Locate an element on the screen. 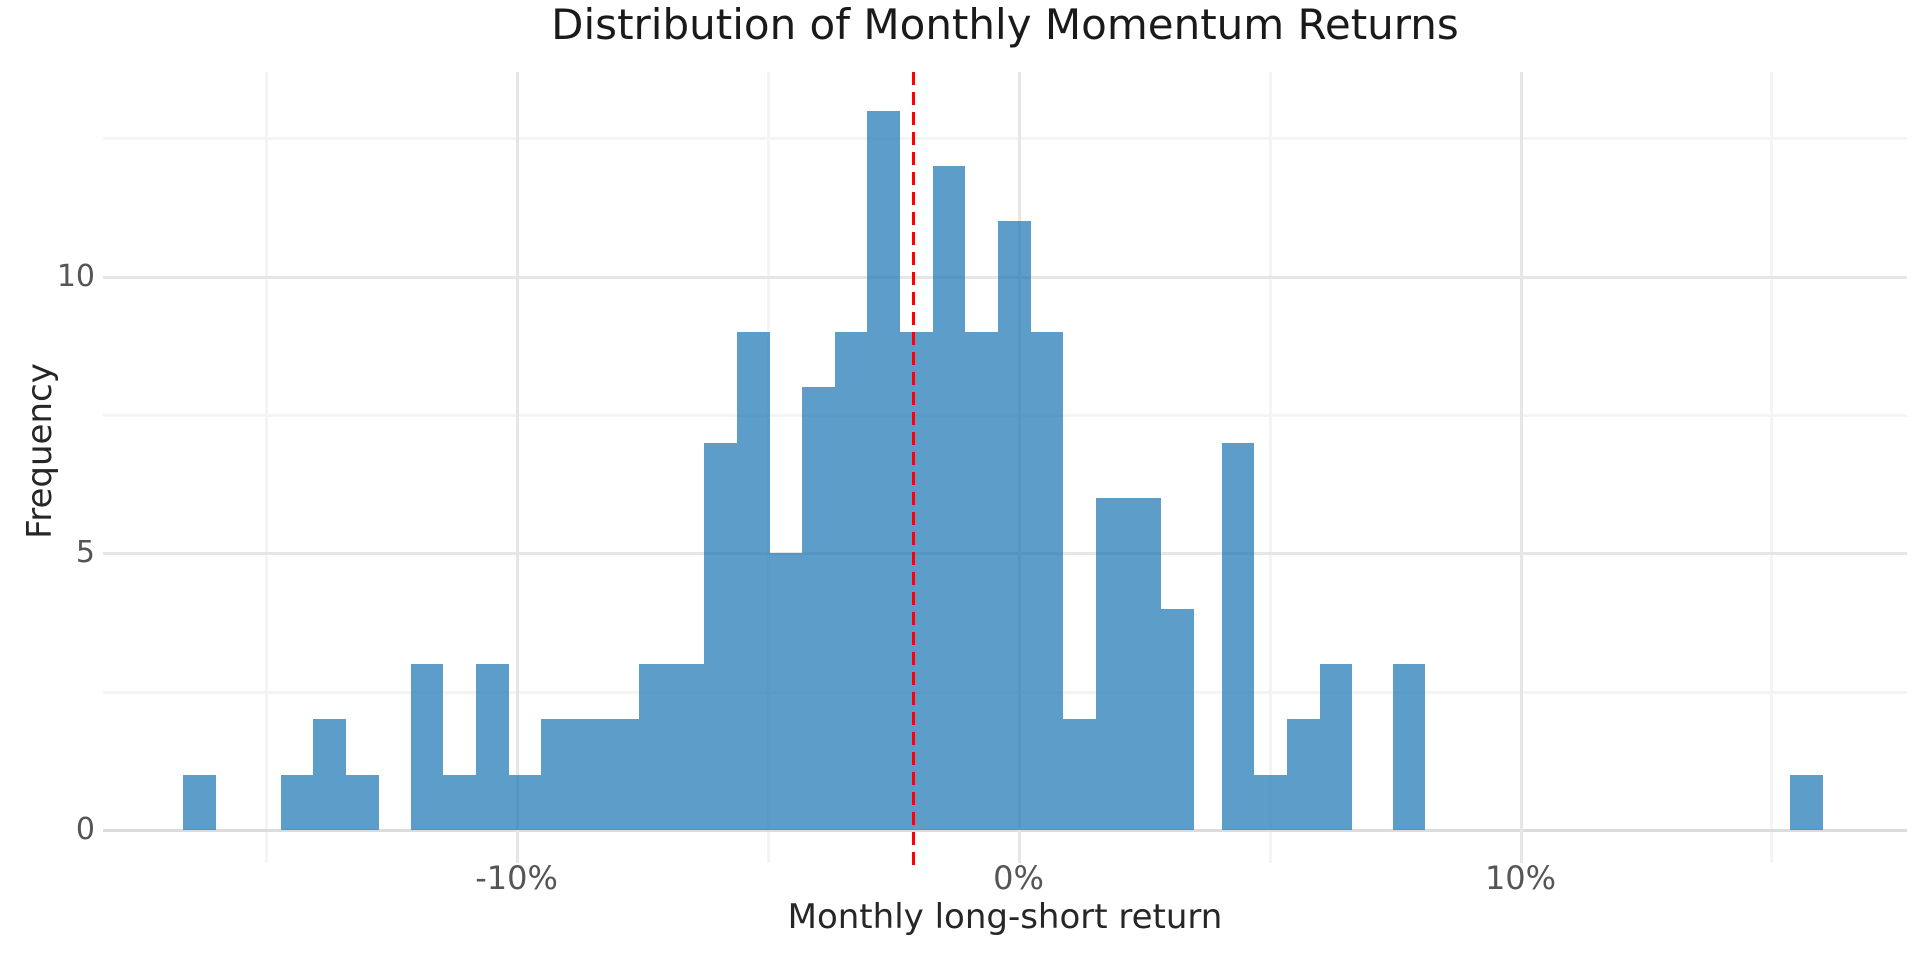 The image size is (1920, 960). x-tick-label: -10% is located at coordinates (516, 878).